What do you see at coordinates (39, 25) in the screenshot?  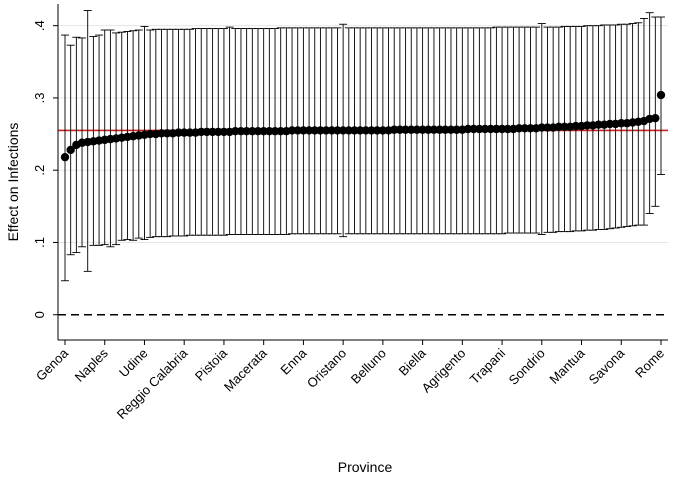 I see `y-tick-label: .4` at bounding box center [39, 25].